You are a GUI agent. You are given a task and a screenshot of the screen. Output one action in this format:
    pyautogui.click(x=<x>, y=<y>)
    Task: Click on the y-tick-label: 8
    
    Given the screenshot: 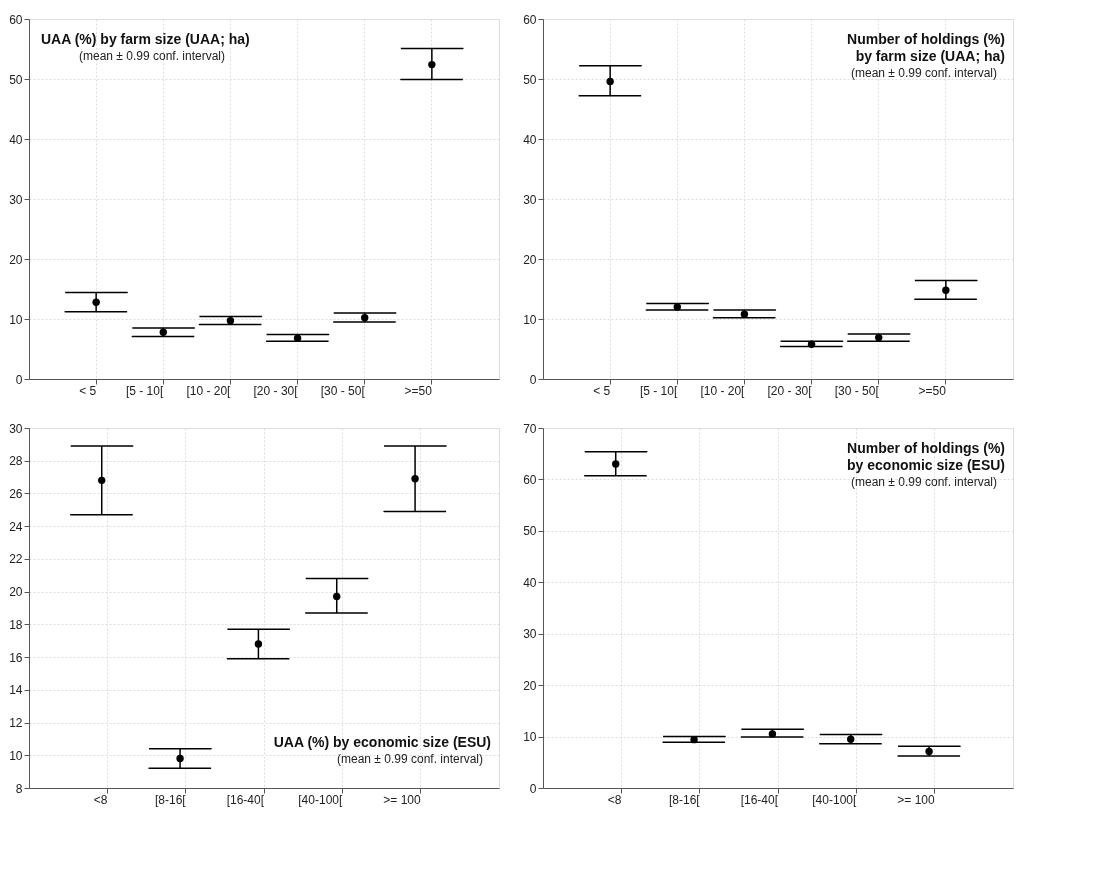 What is the action you would take?
    pyautogui.click(x=19, y=788)
    